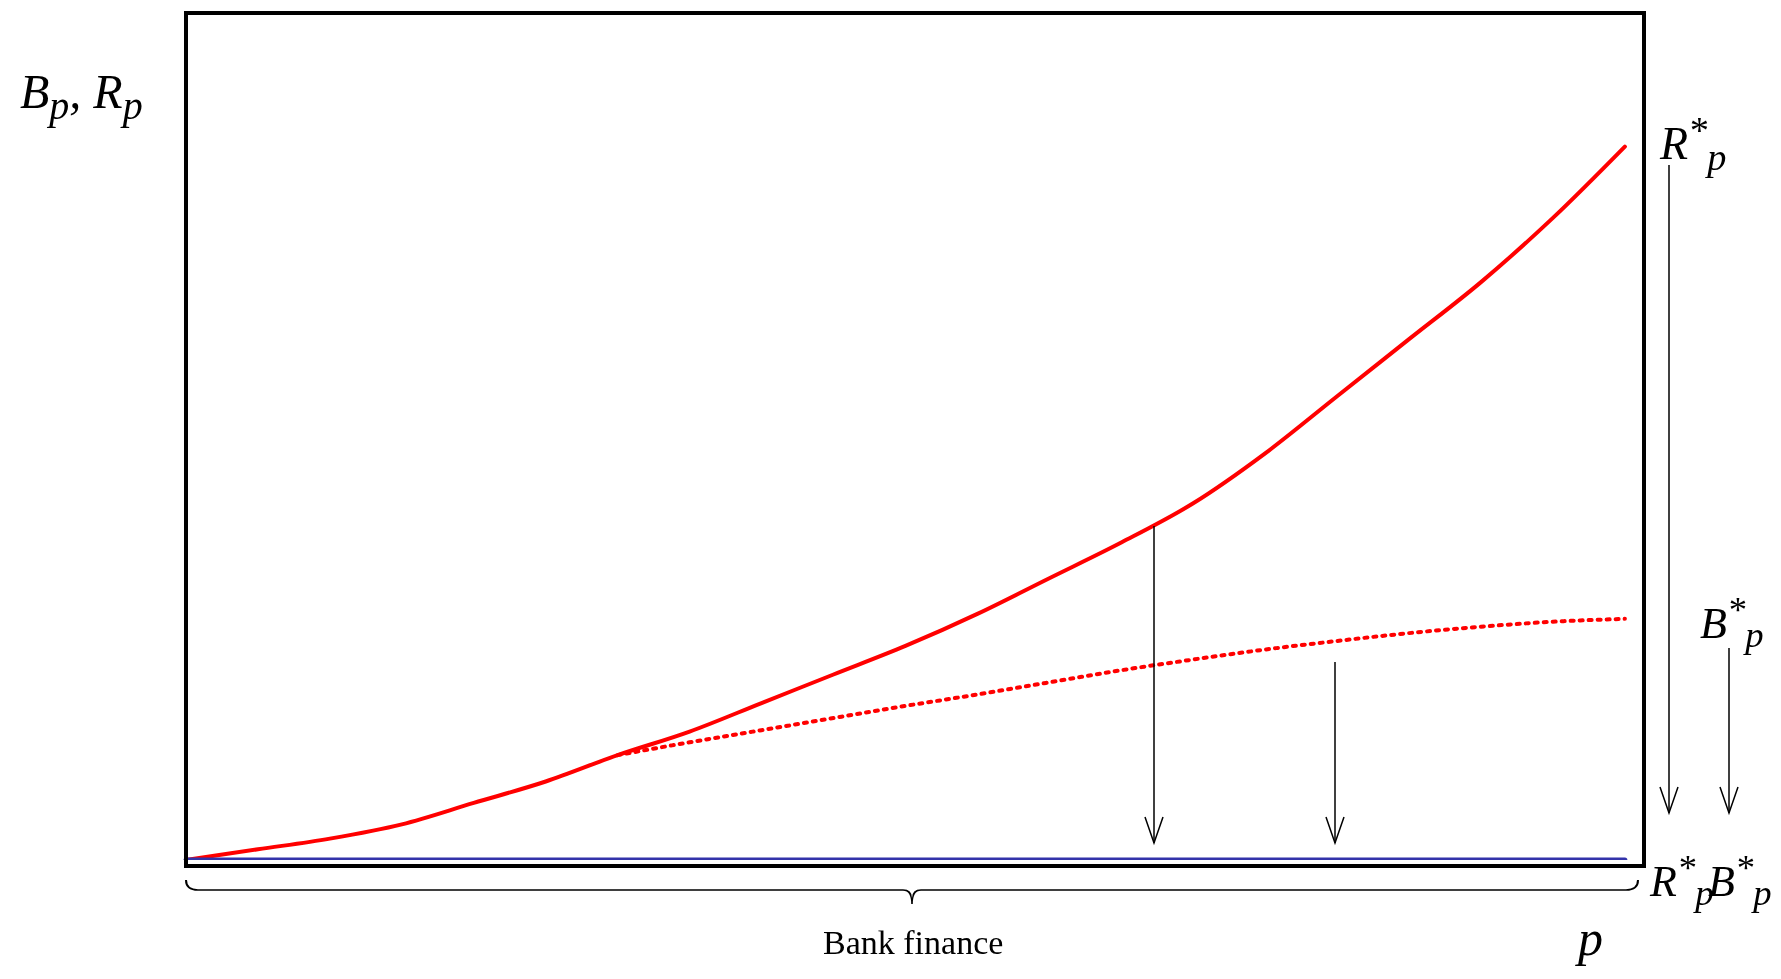 This screenshot has width=1781, height=979. I want to click on text: Bank finance, so click(913, 943).